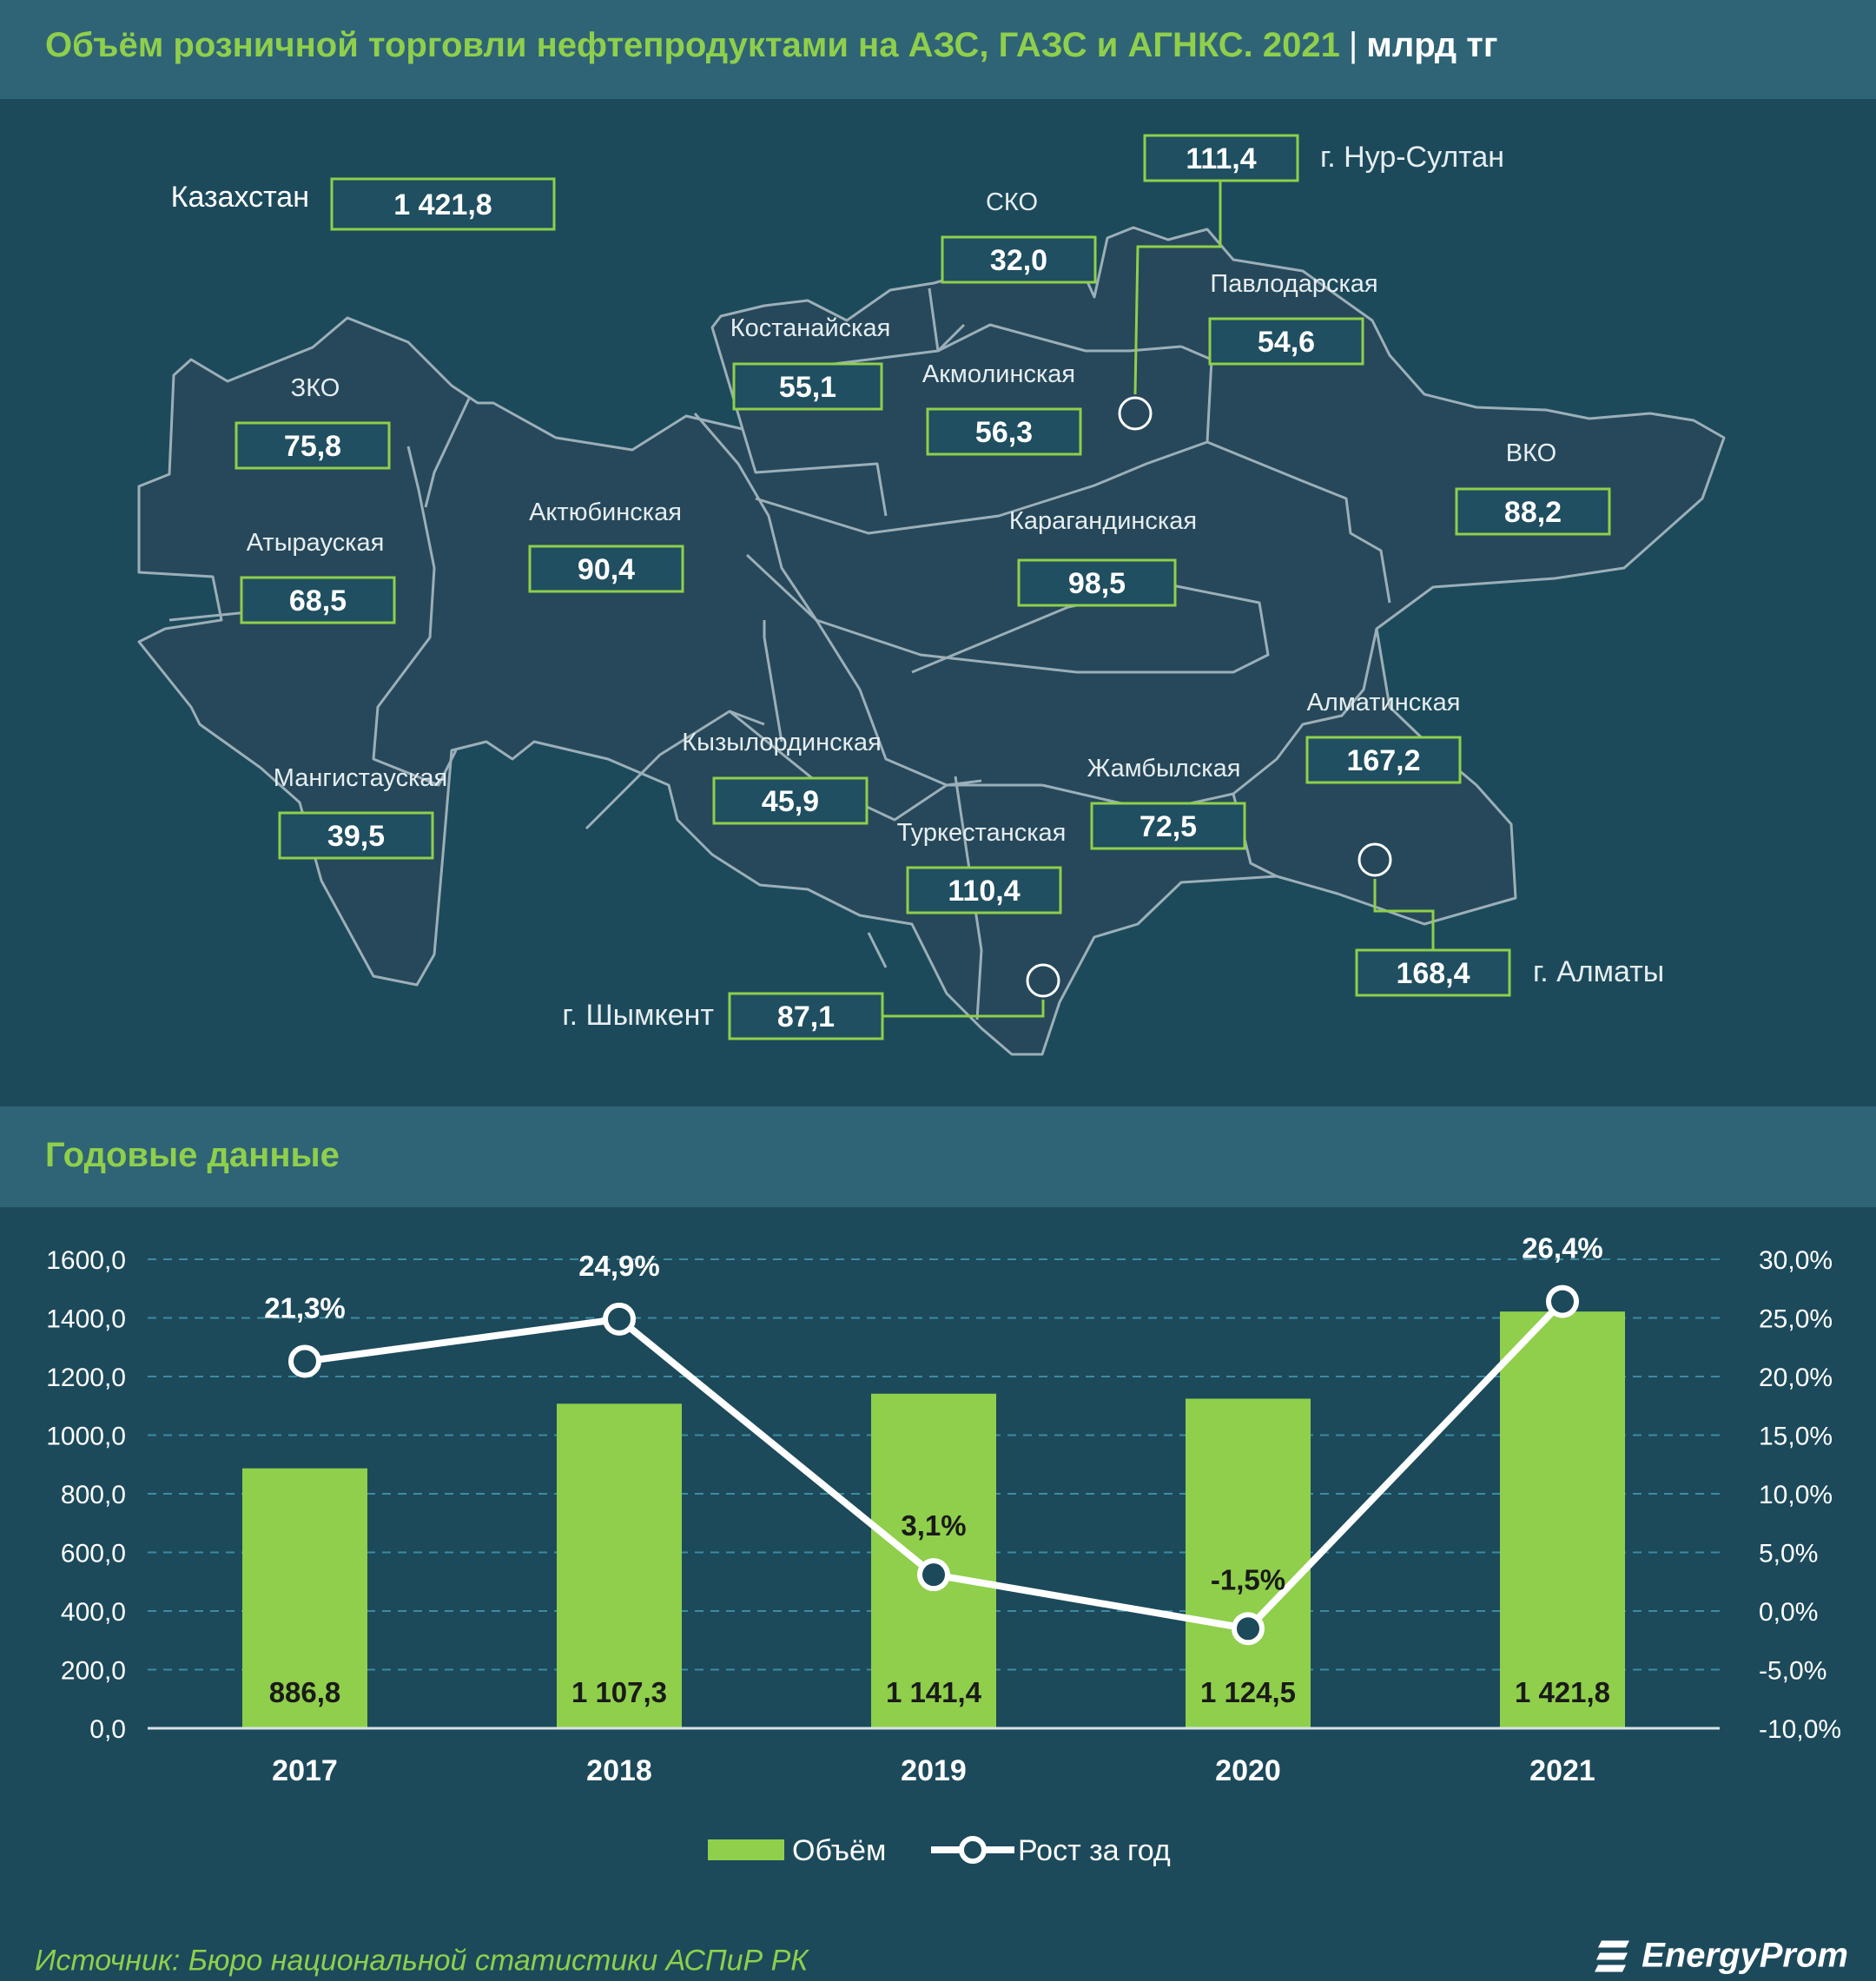 This screenshot has height=1981, width=1876. What do you see at coordinates (1598, 971) in the screenshot?
I see `city-name: г. Алматы` at bounding box center [1598, 971].